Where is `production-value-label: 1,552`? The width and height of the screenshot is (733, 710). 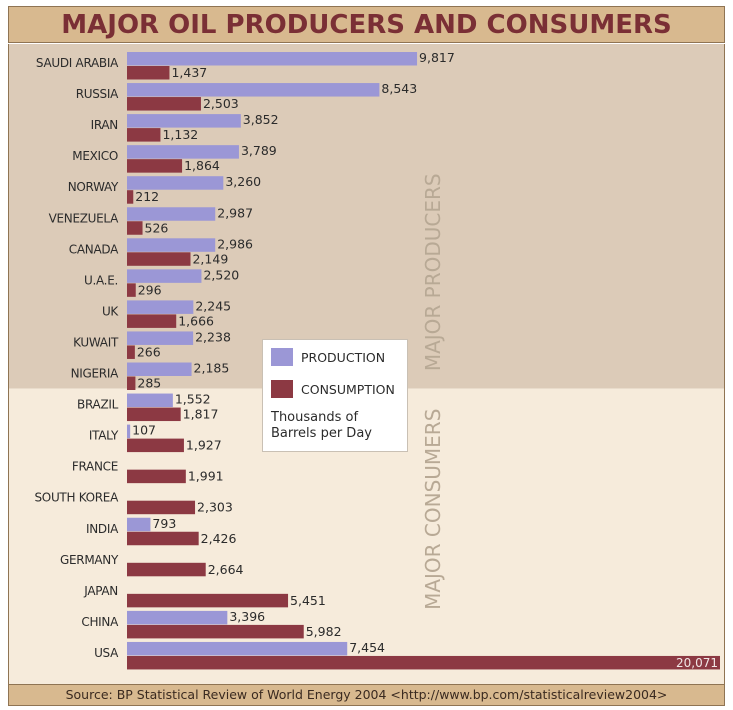
production-value-label: 1,552 is located at coordinates (193, 399).